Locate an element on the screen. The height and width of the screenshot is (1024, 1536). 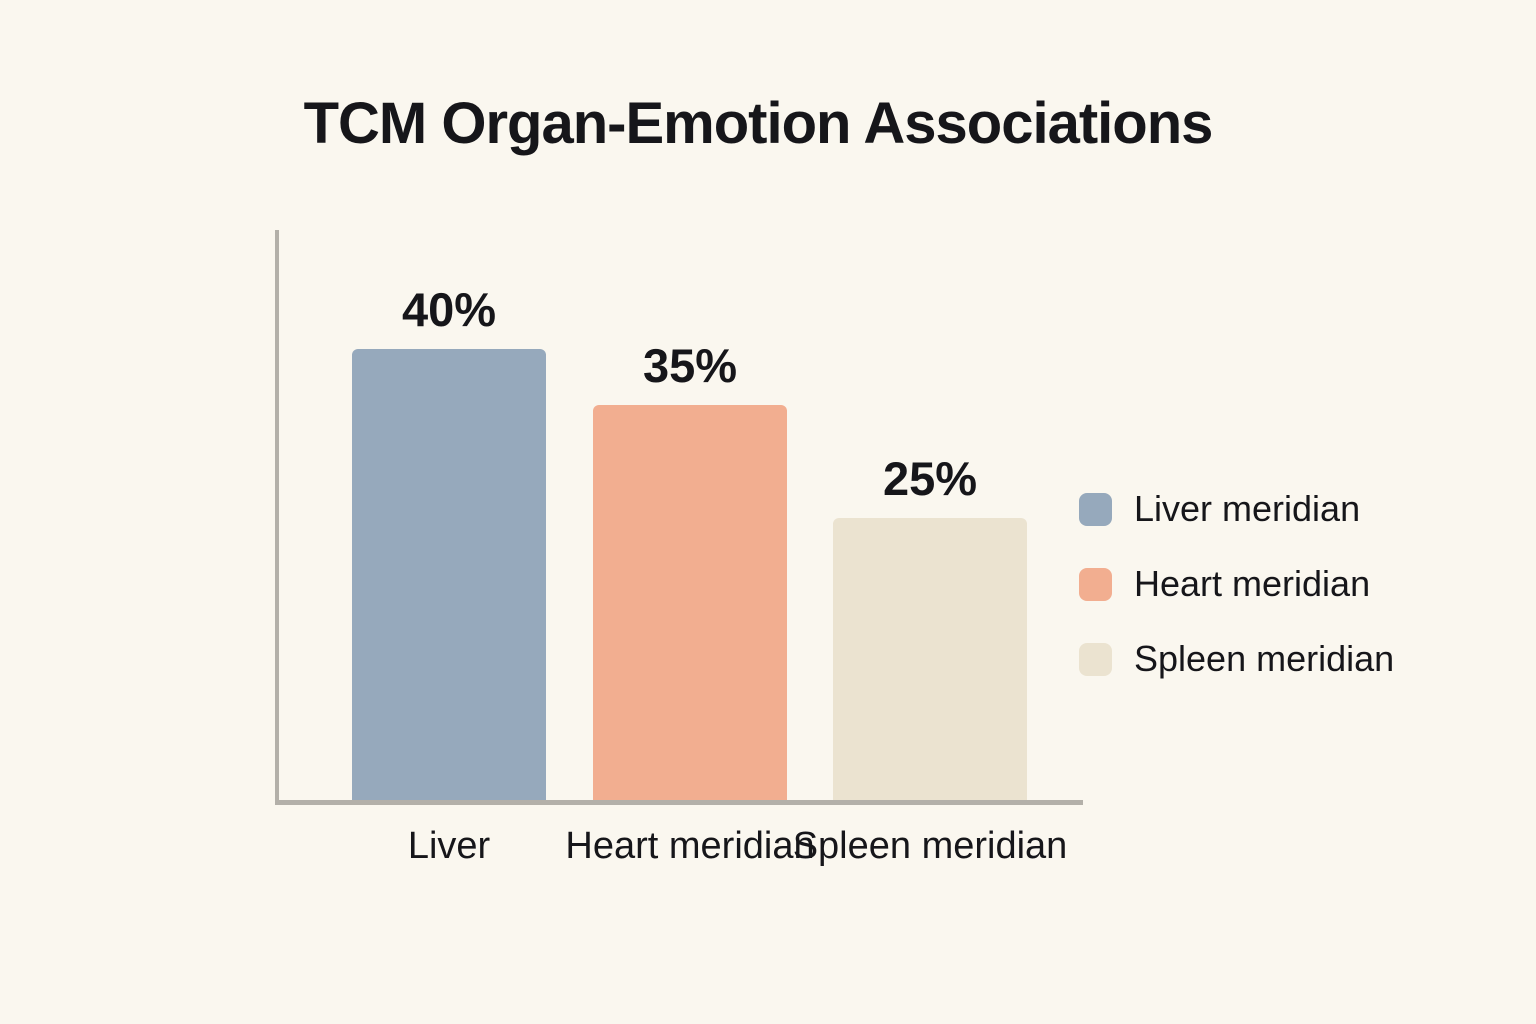
legend-item-heart-meridian: Heart meridian is located at coordinates (1236, 584).